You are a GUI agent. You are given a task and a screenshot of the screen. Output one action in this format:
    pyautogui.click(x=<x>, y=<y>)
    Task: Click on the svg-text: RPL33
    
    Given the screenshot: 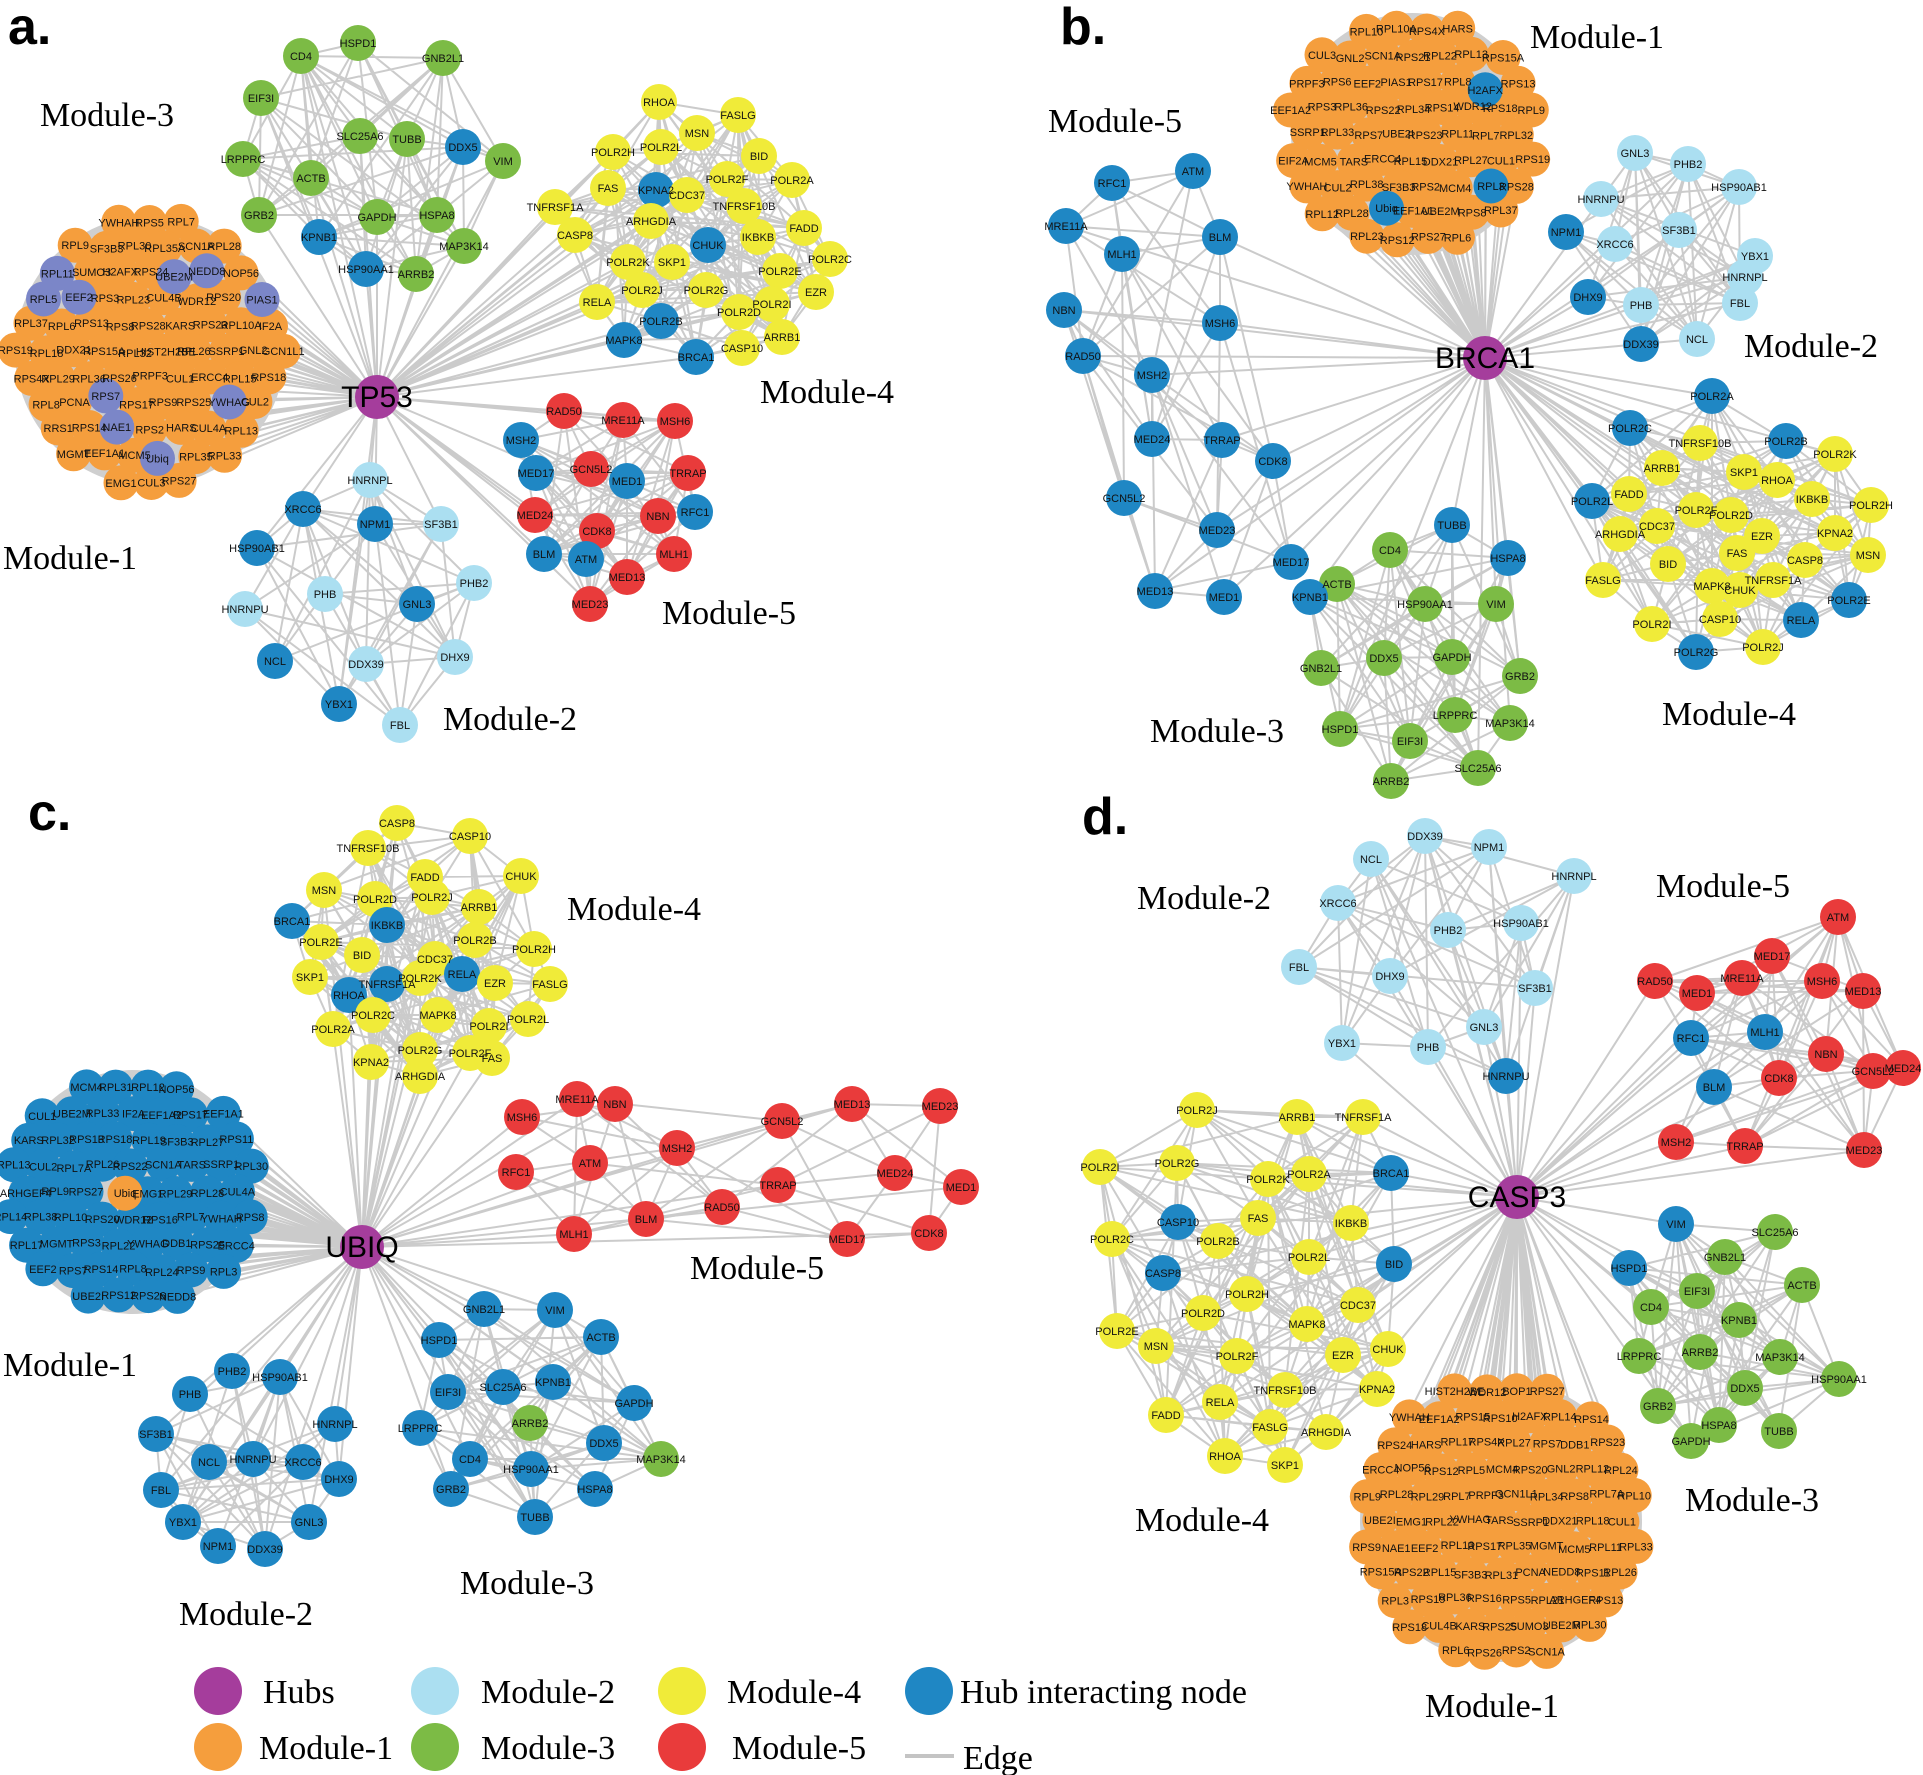 What is the action you would take?
    pyautogui.click(x=1636, y=1547)
    